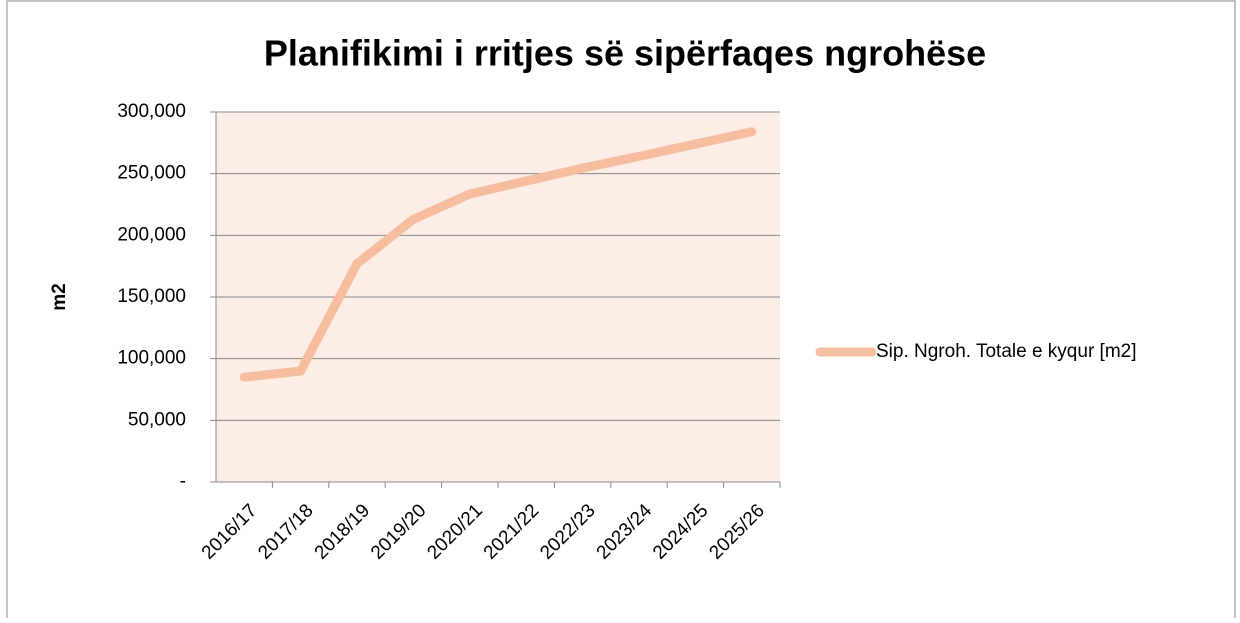  I want to click on y-tick-label: 250,000, so click(151, 173).